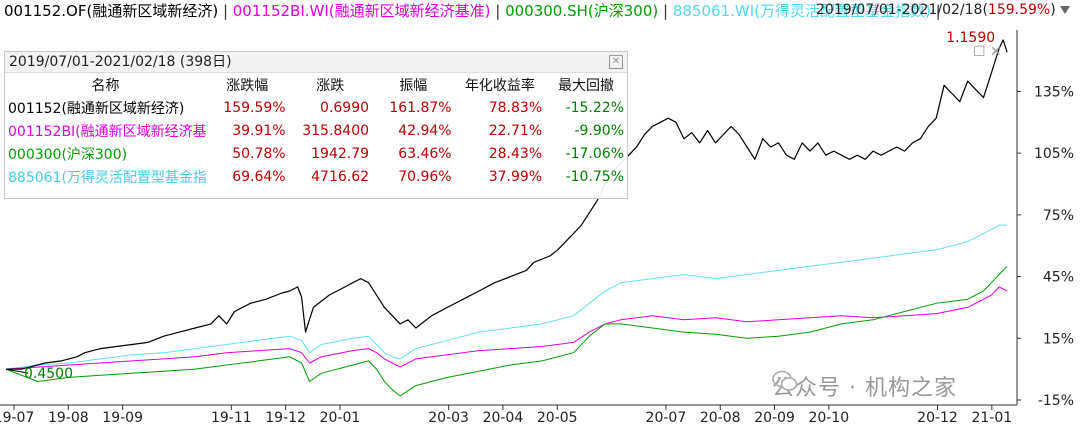 This screenshot has width=1080, height=430. Describe the element at coordinates (774, 418) in the screenshot. I see `x-tick-label: 20-09` at that location.